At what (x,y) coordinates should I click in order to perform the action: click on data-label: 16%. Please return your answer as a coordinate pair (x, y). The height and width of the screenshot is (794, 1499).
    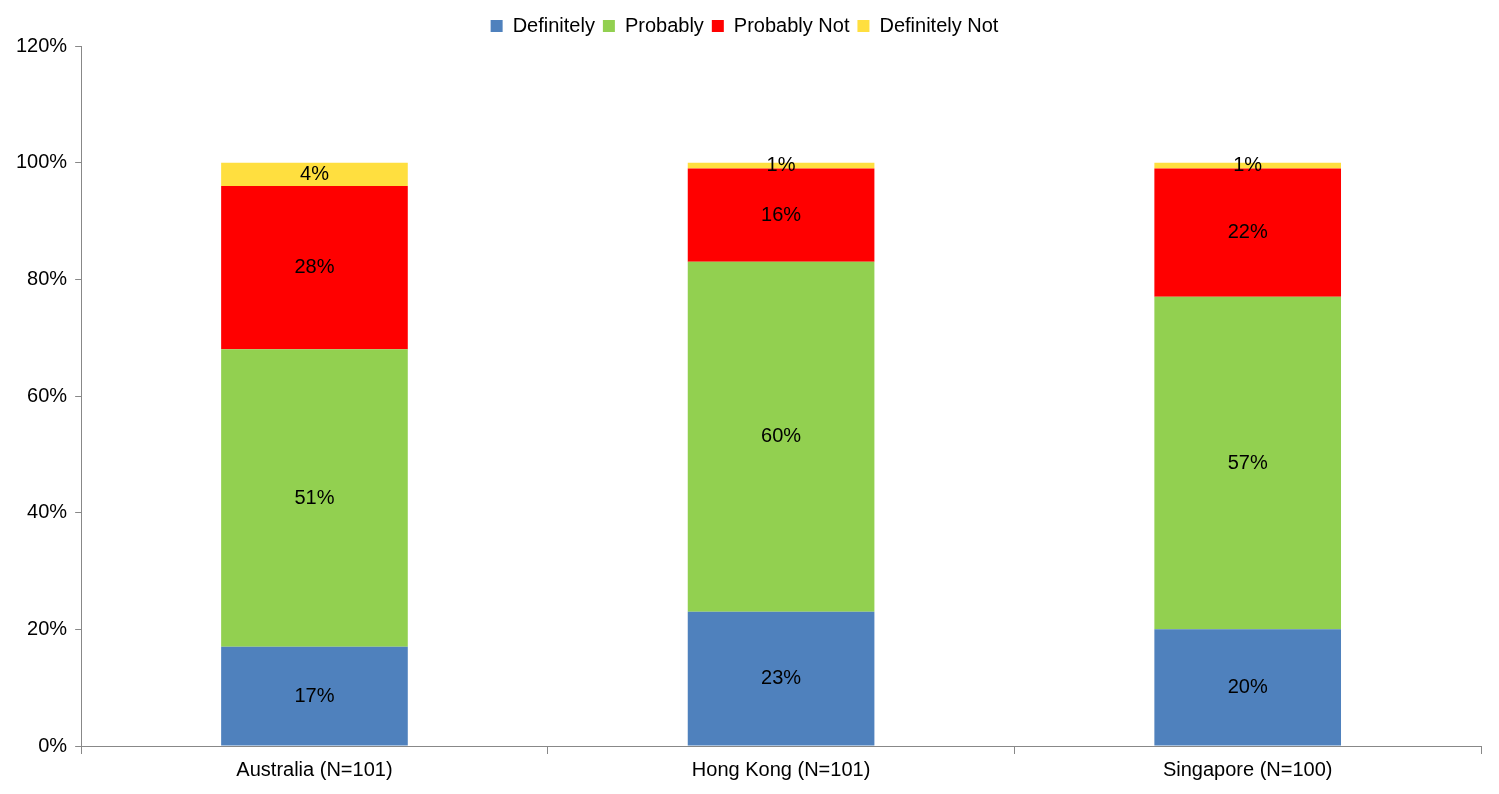
    Looking at the image, I should click on (781, 213).